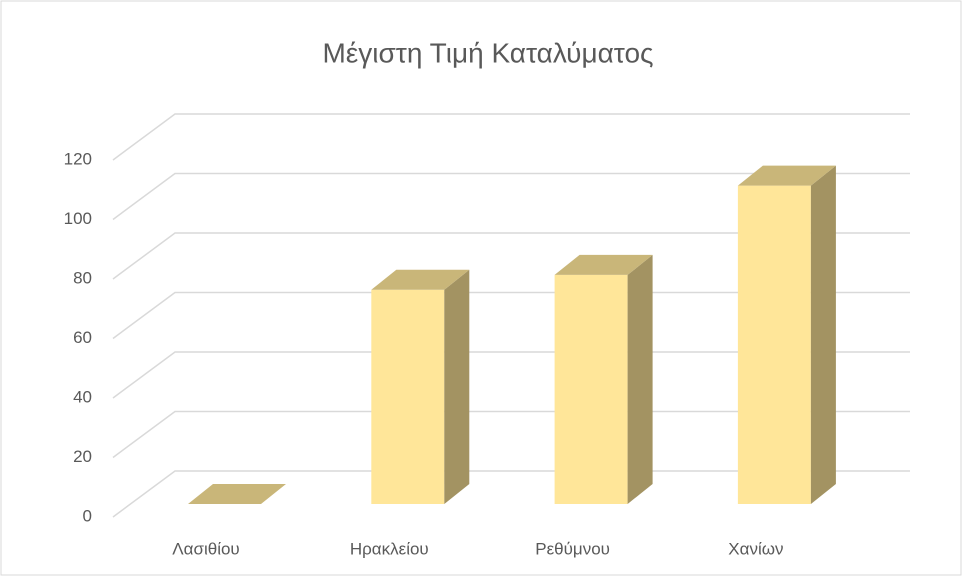 This screenshot has height=577, width=963. What do you see at coordinates (487, 52) in the screenshot?
I see `chart-title: Μέγιστη Τιμή Καταλύματος` at bounding box center [487, 52].